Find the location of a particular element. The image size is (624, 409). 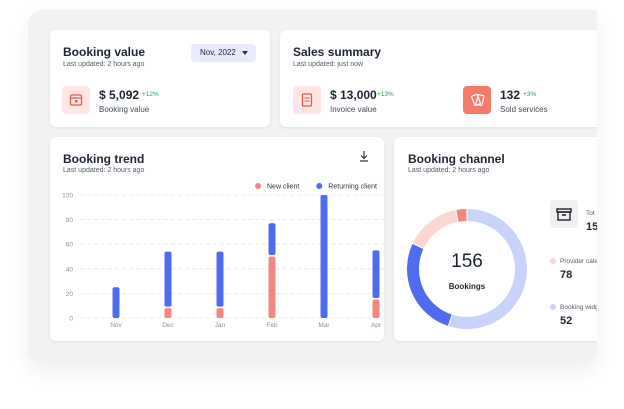

legend-label: Returning client is located at coordinates (352, 187).